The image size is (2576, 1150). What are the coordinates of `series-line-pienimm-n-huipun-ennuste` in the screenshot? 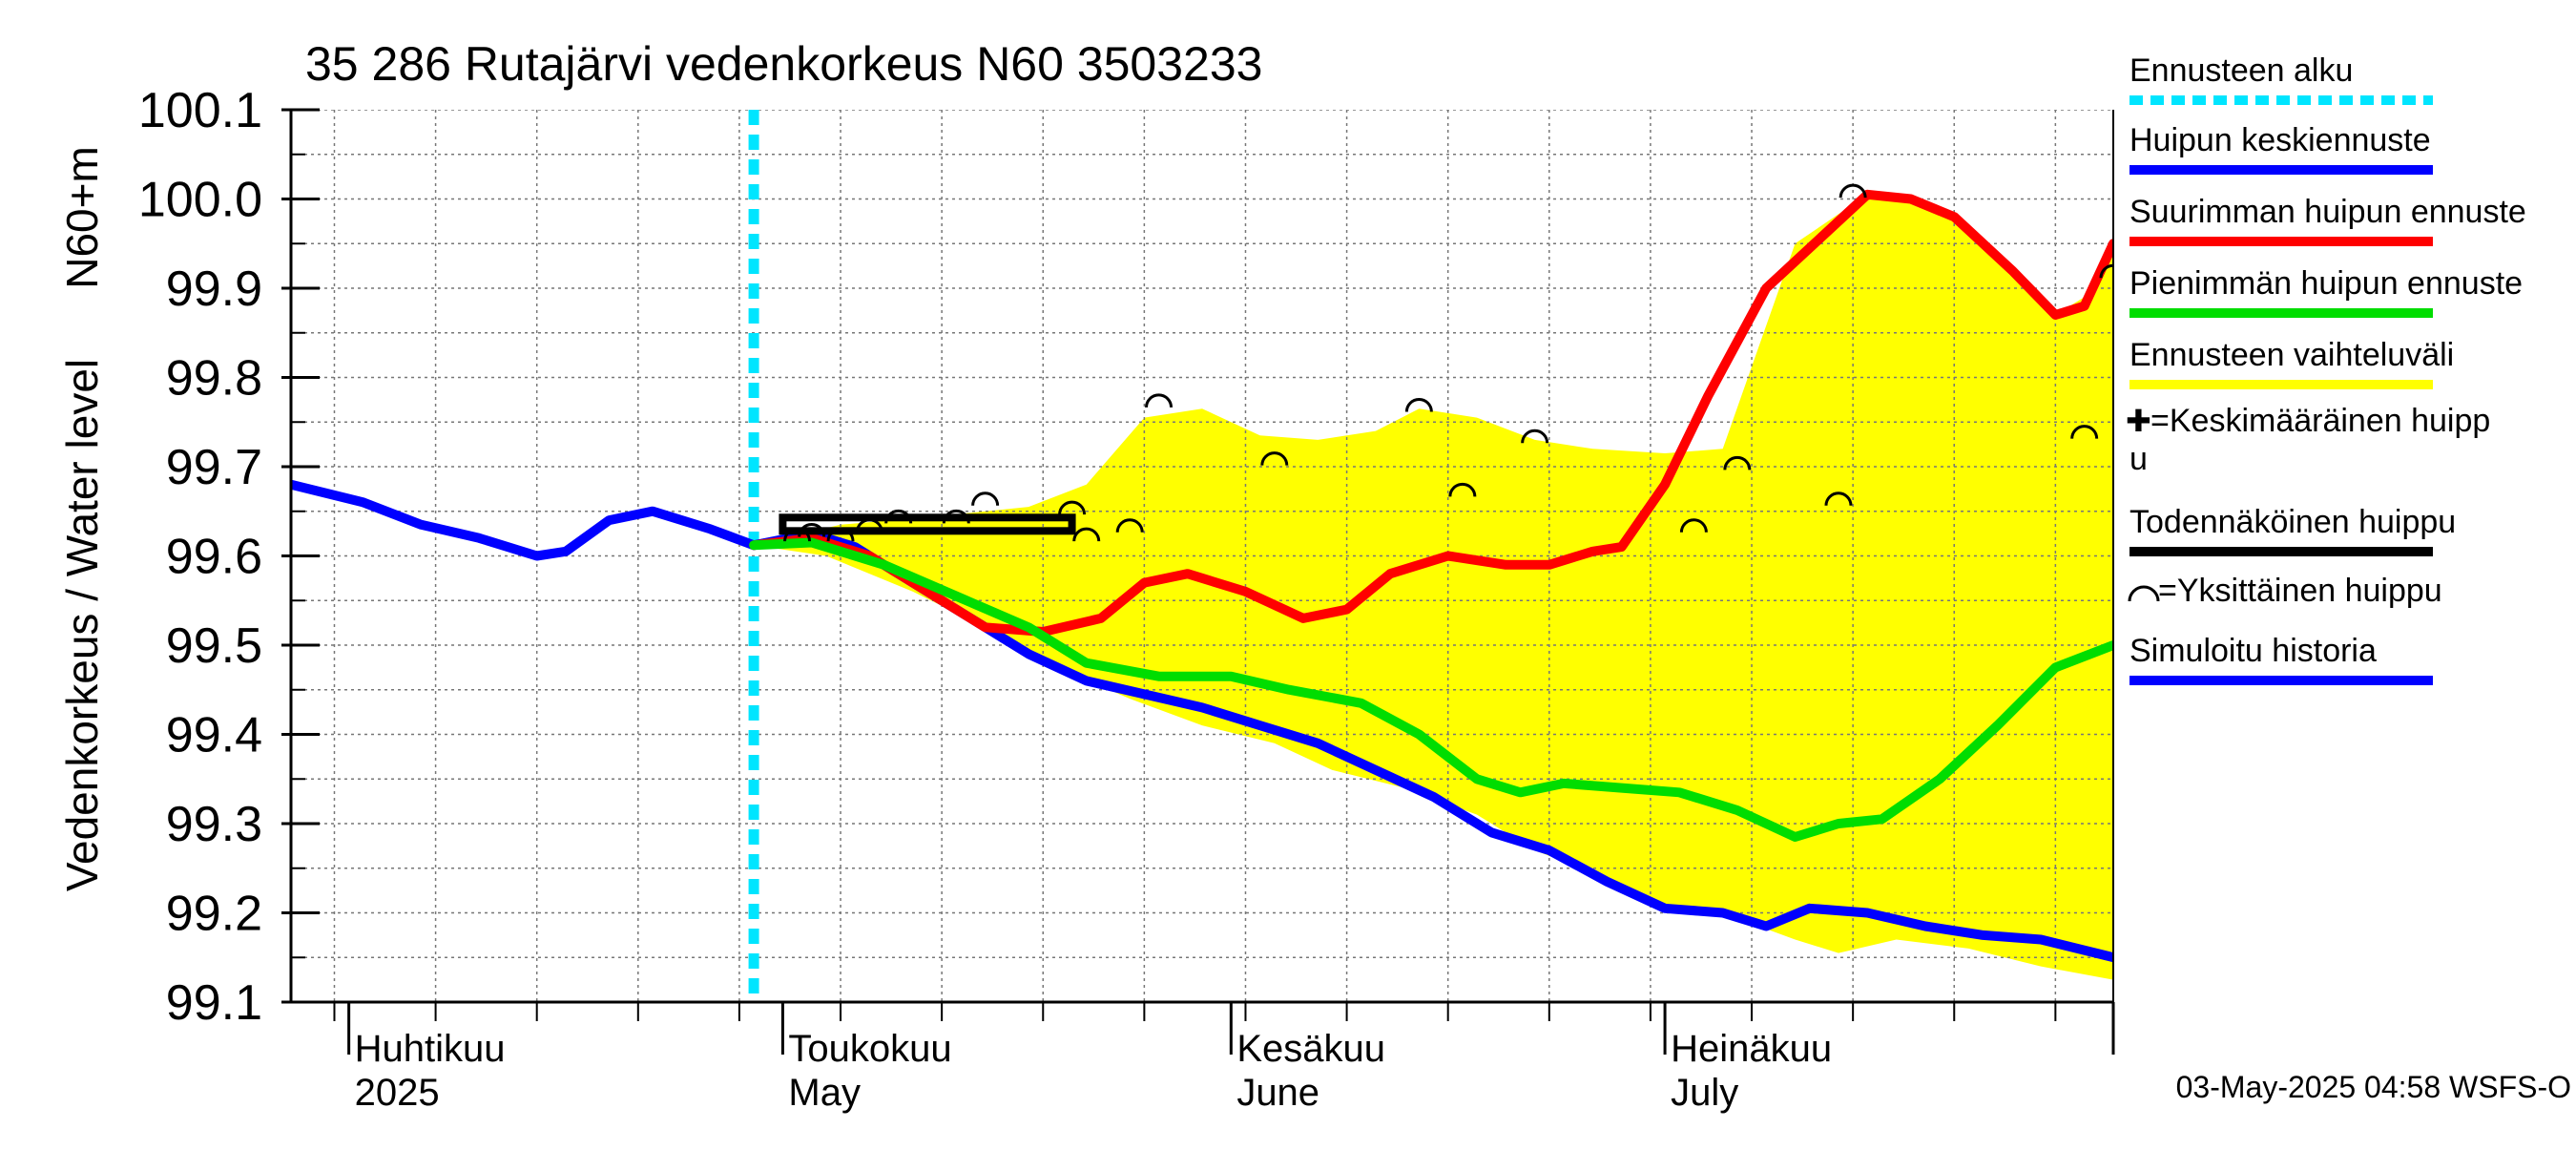 It's located at (1431, 689).